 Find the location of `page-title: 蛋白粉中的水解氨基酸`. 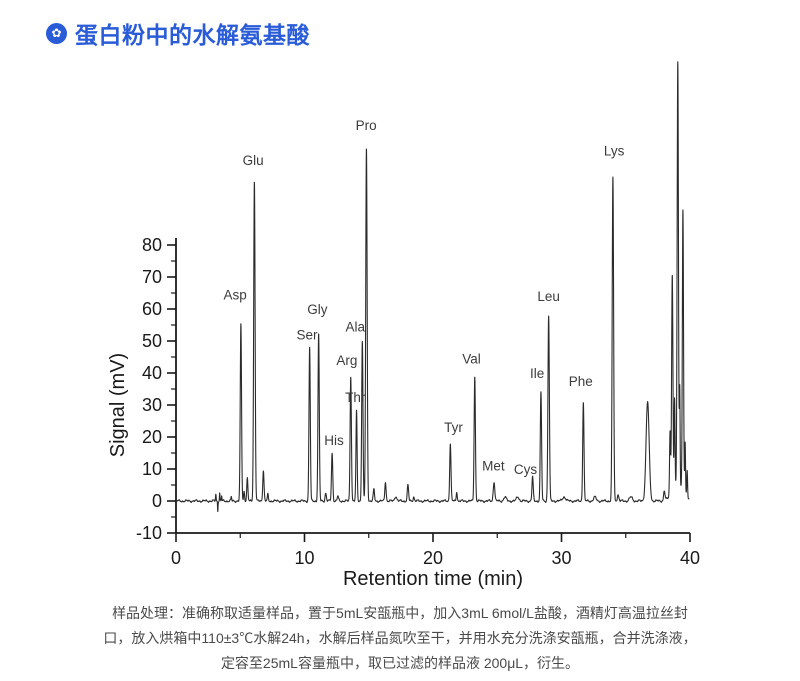

page-title: 蛋白粉中的水解氨基酸 is located at coordinates (192, 35).